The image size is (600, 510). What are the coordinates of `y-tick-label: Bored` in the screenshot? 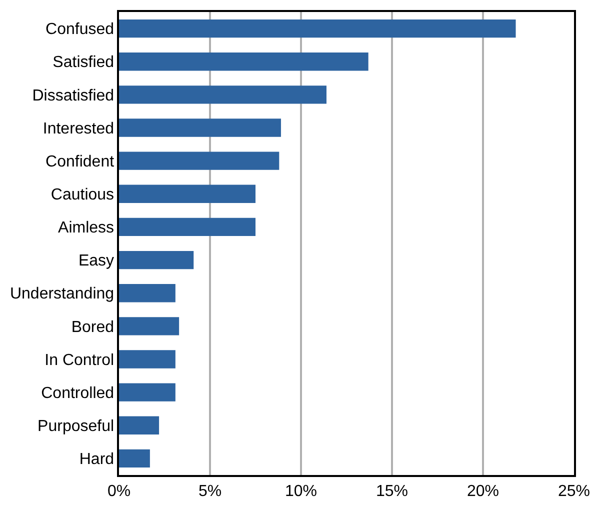 It's located at (92, 327).